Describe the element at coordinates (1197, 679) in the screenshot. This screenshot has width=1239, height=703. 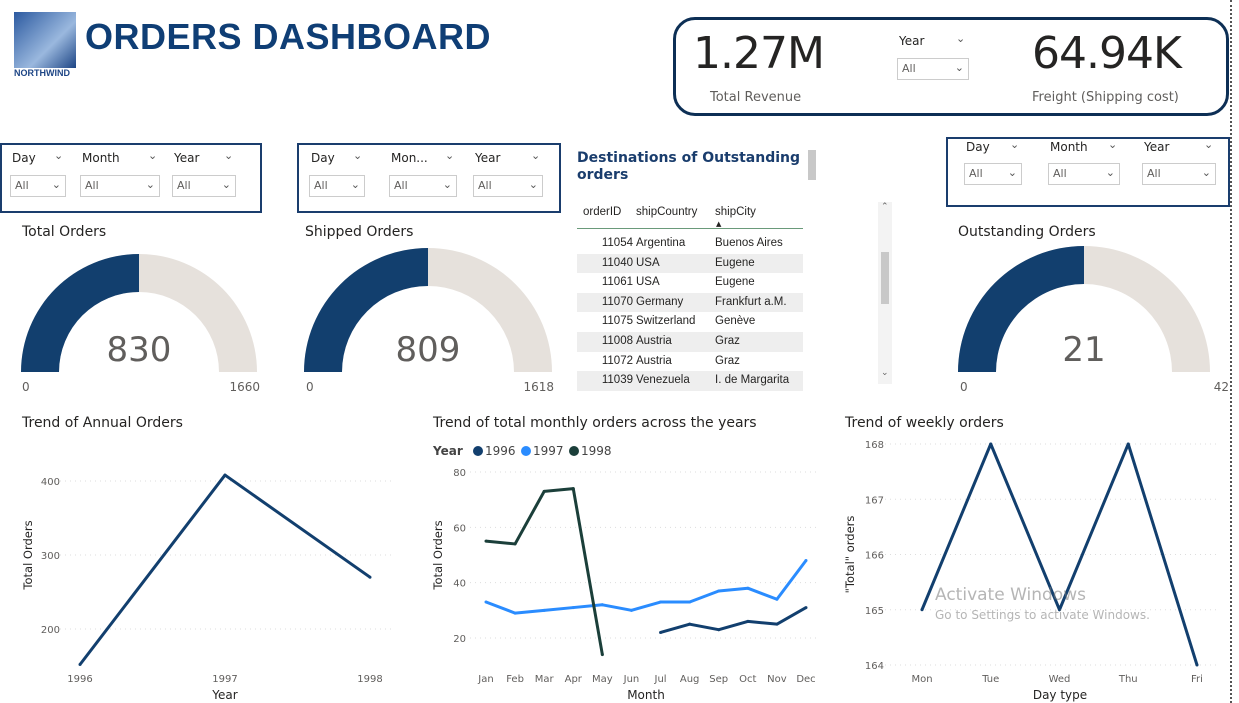
I see `x-tick-label: Fri` at that location.